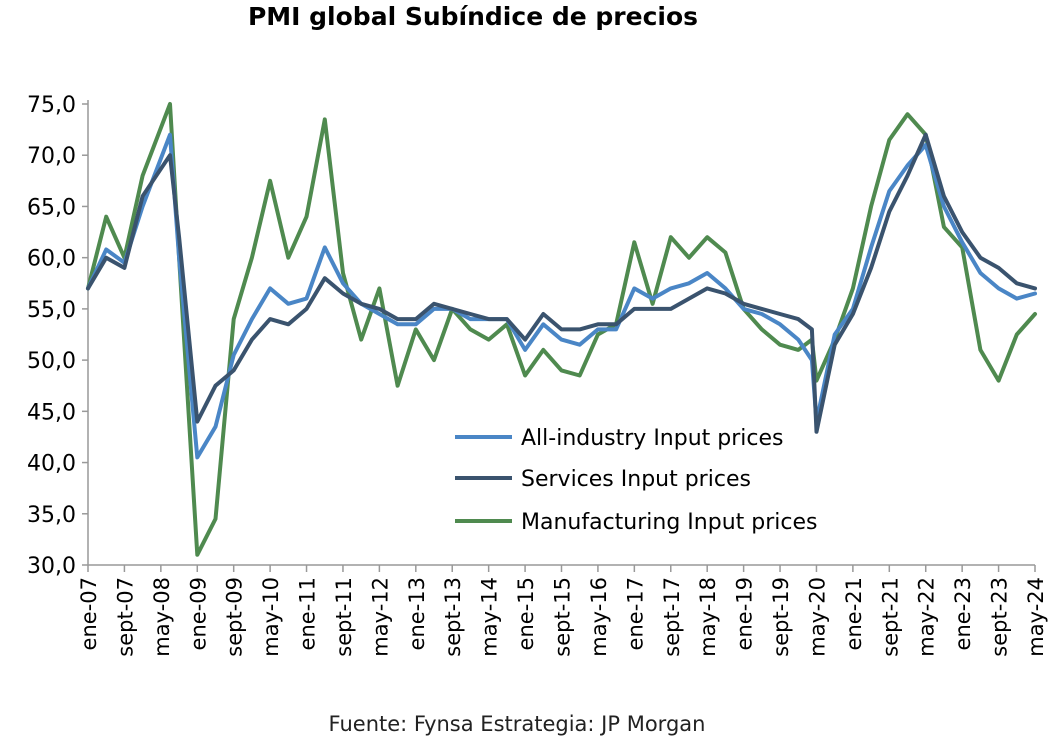  What do you see at coordinates (927, 617) in the screenshot?
I see `x-tick-label: may-22` at bounding box center [927, 617].